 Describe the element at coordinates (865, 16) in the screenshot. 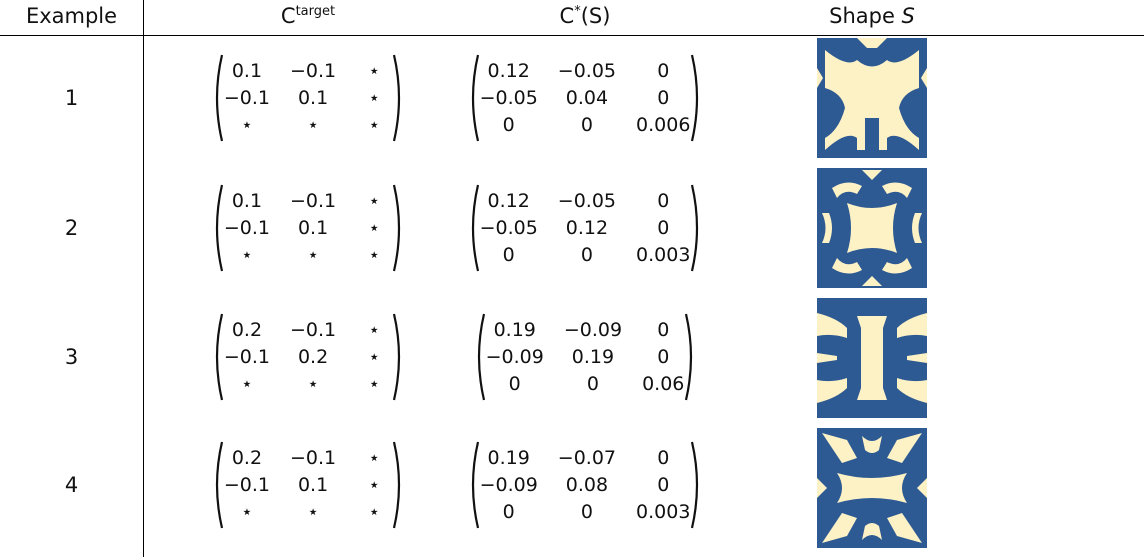

I see `header-shape-main: Shape` at that location.